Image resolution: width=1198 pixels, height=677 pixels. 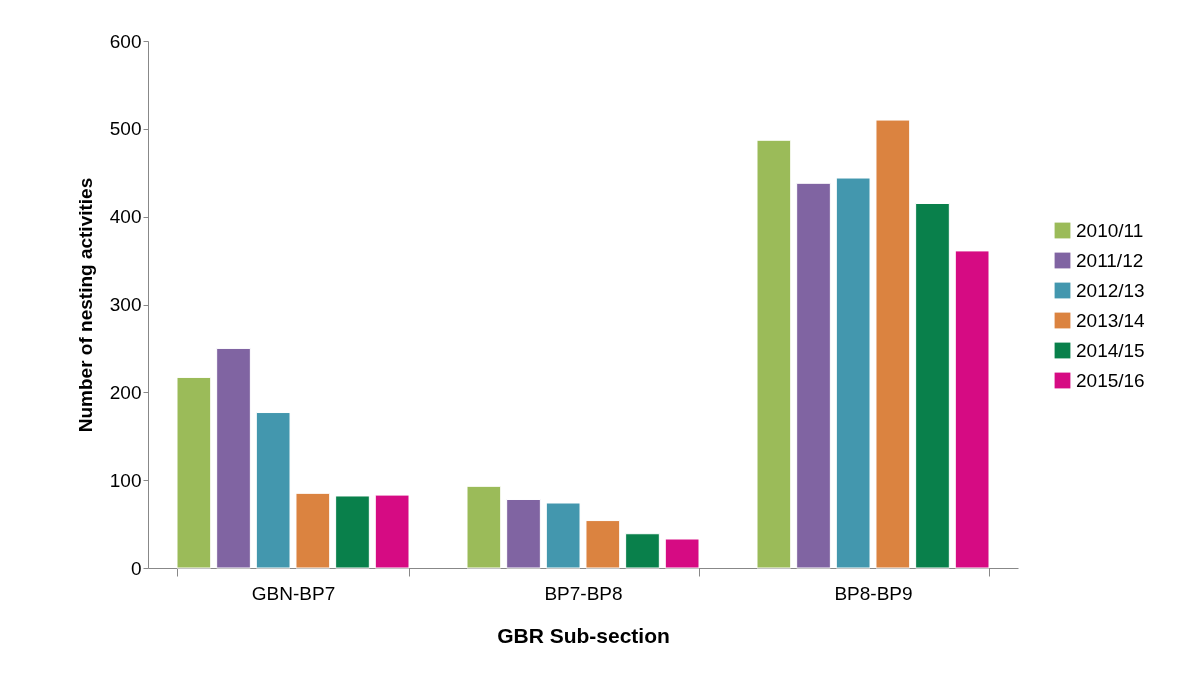 I want to click on y-tick-label: 300, so click(x=125, y=304).